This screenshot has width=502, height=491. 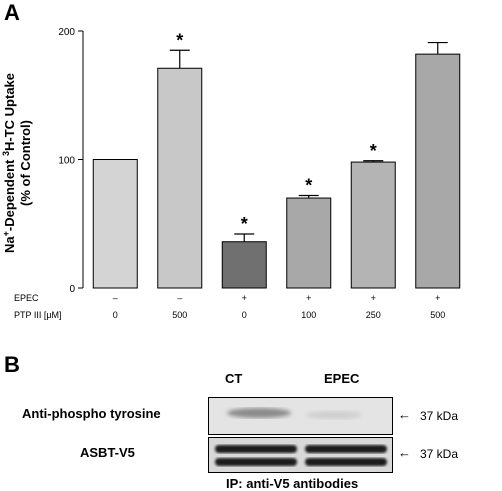 What do you see at coordinates (72, 289) in the screenshot?
I see `y-tick-label: 0` at bounding box center [72, 289].